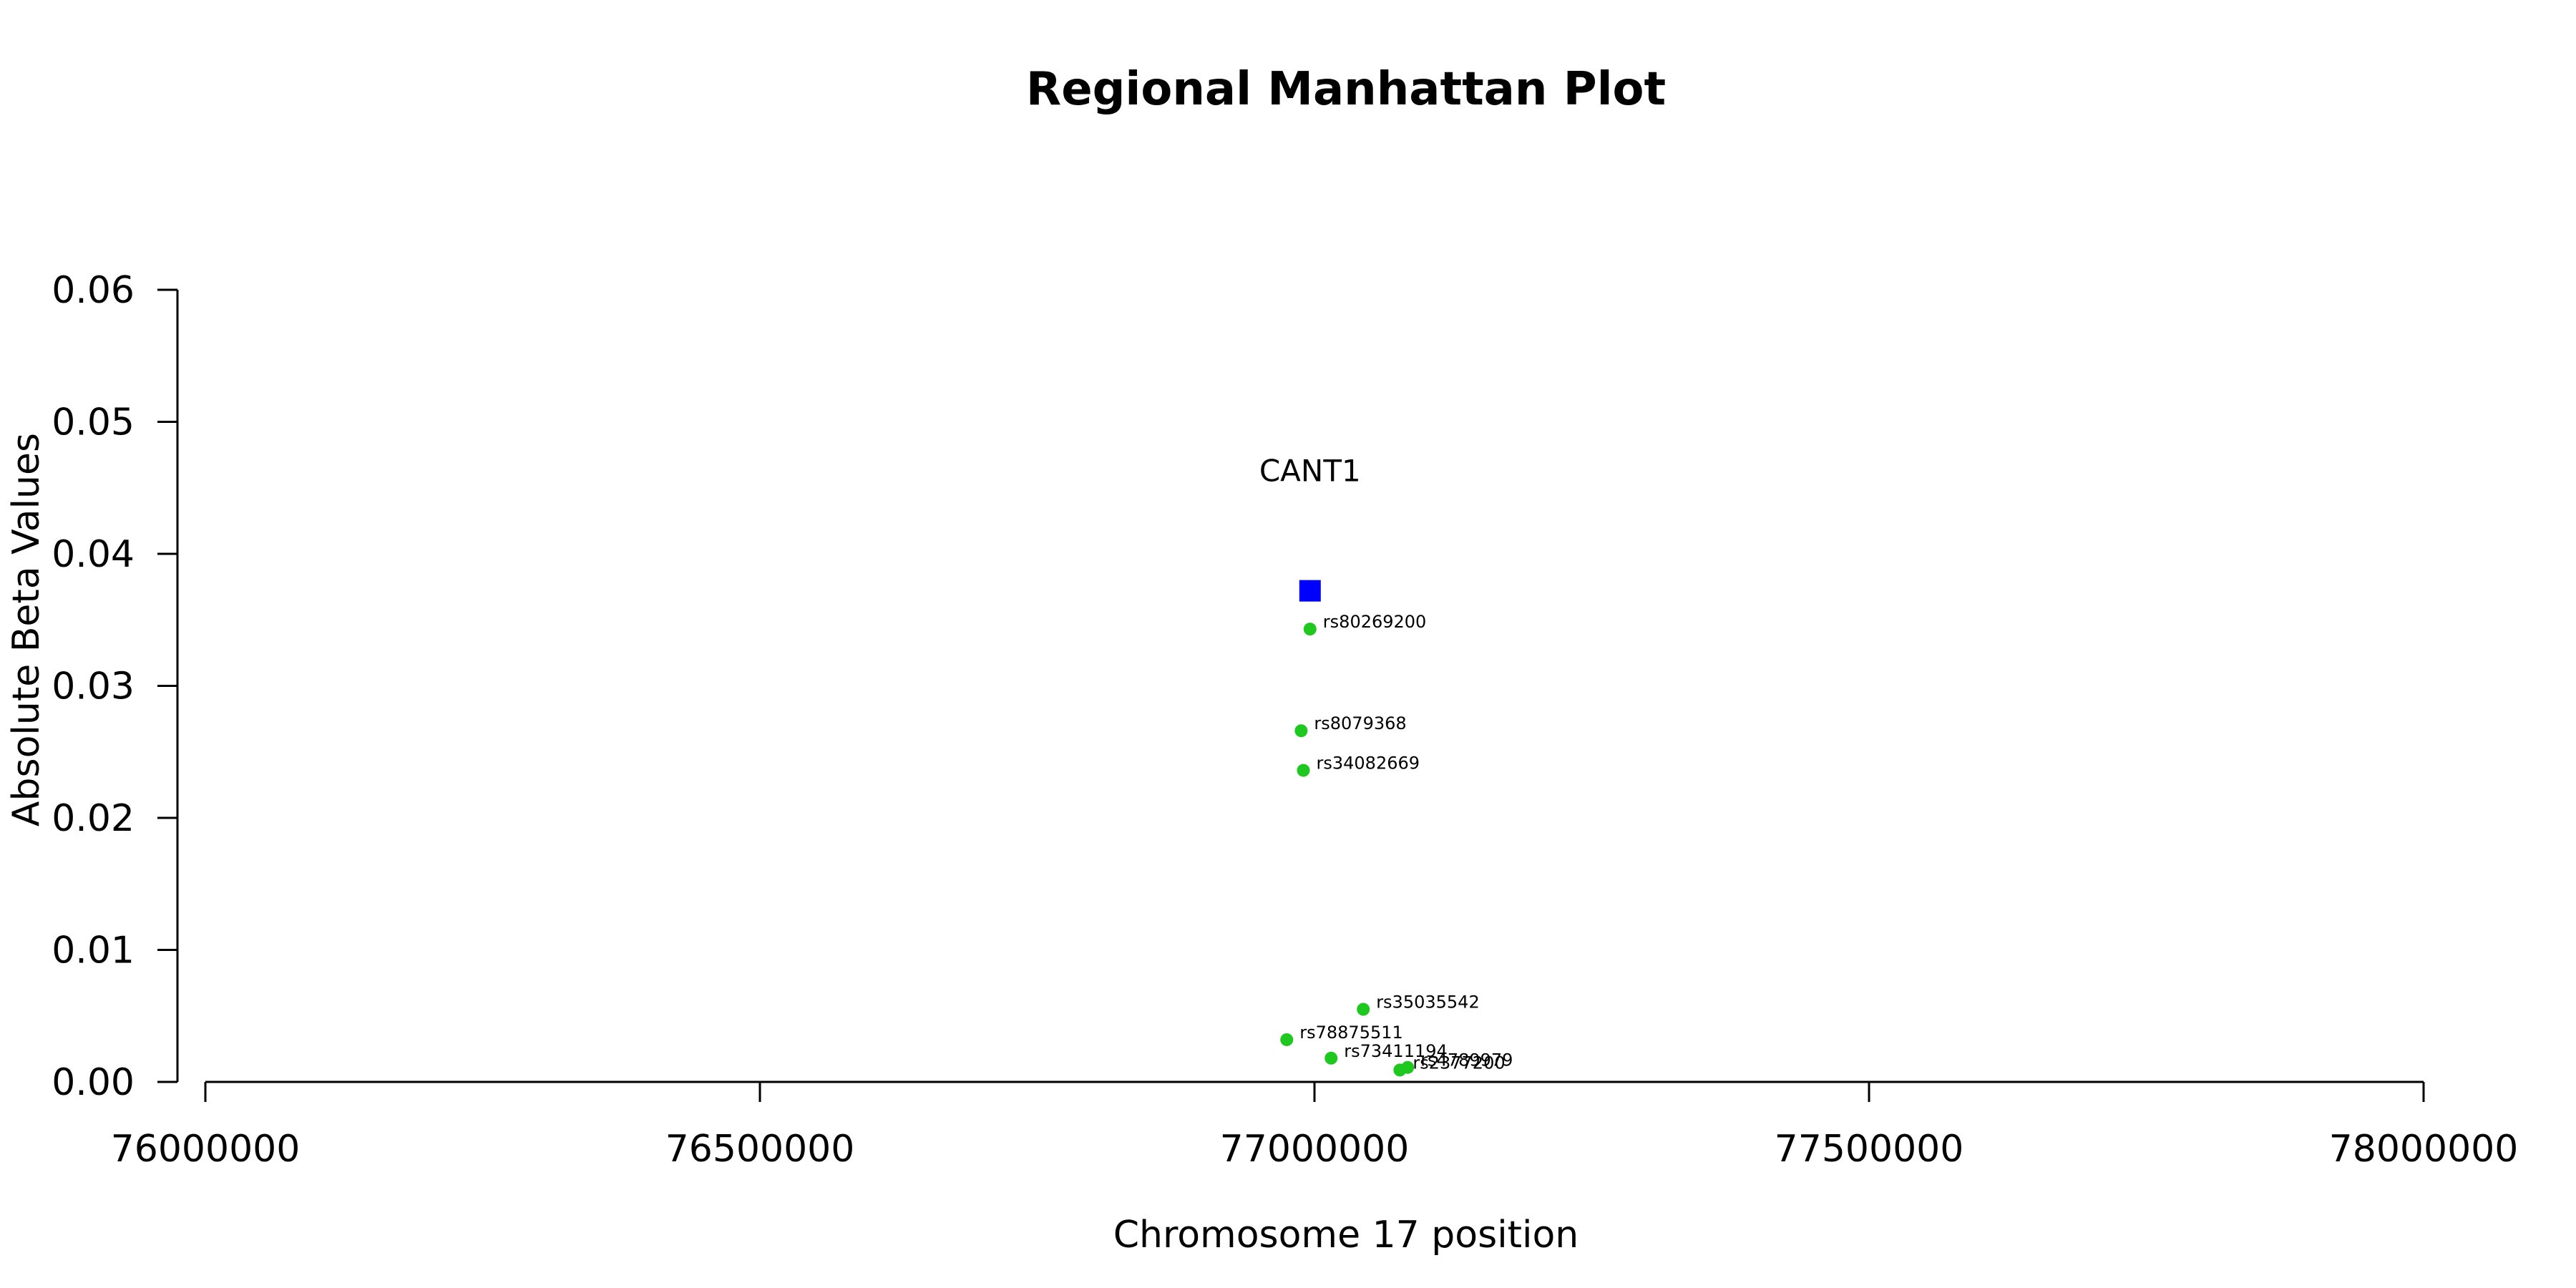  Describe the element at coordinates (93, 818) in the screenshot. I see `y-tick-label: 0.02` at that location.